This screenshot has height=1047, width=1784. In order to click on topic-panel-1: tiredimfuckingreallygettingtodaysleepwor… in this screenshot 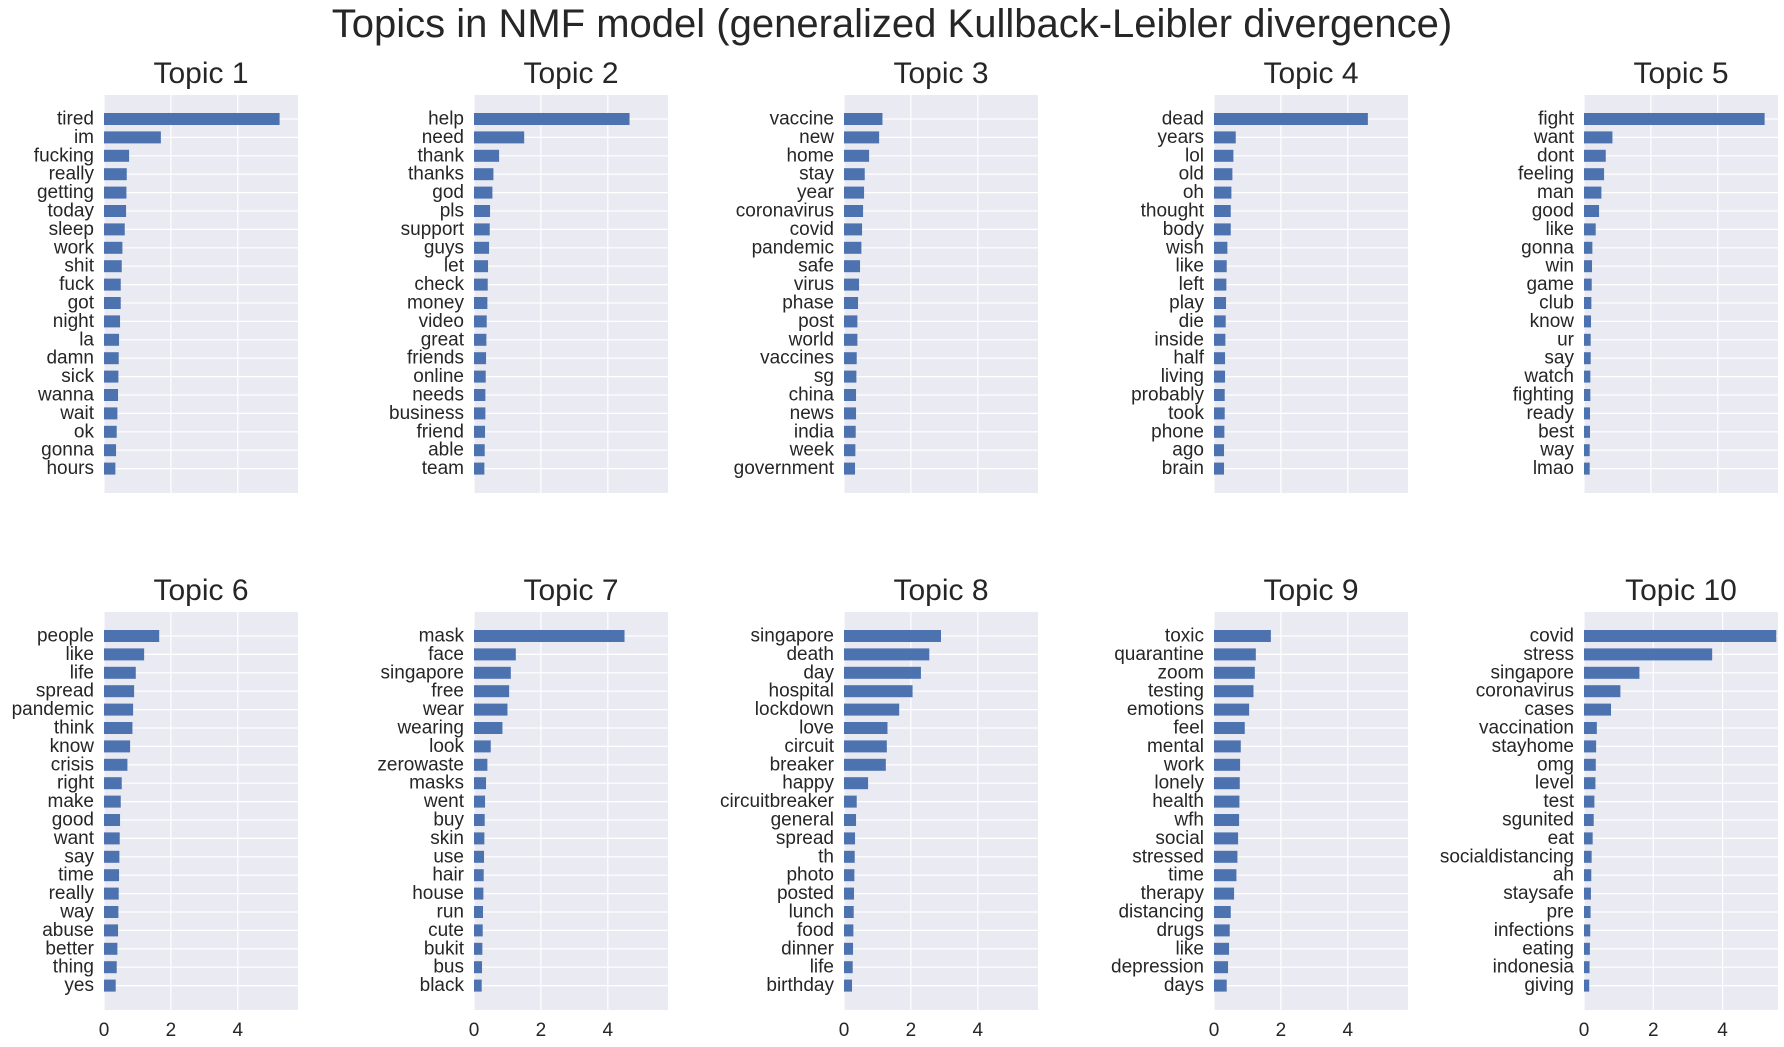, I will do `click(166, 275)`.